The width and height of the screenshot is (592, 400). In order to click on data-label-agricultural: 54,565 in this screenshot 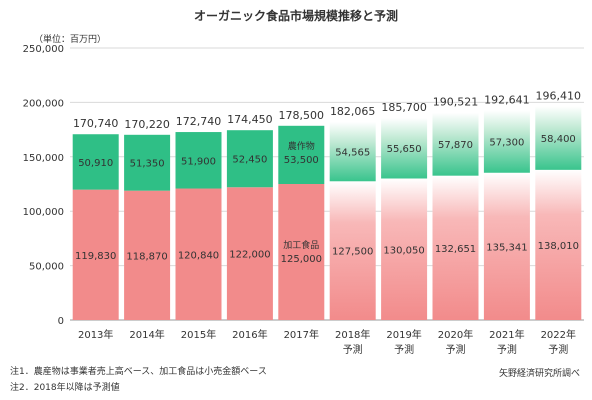, I will do `click(352, 153)`.